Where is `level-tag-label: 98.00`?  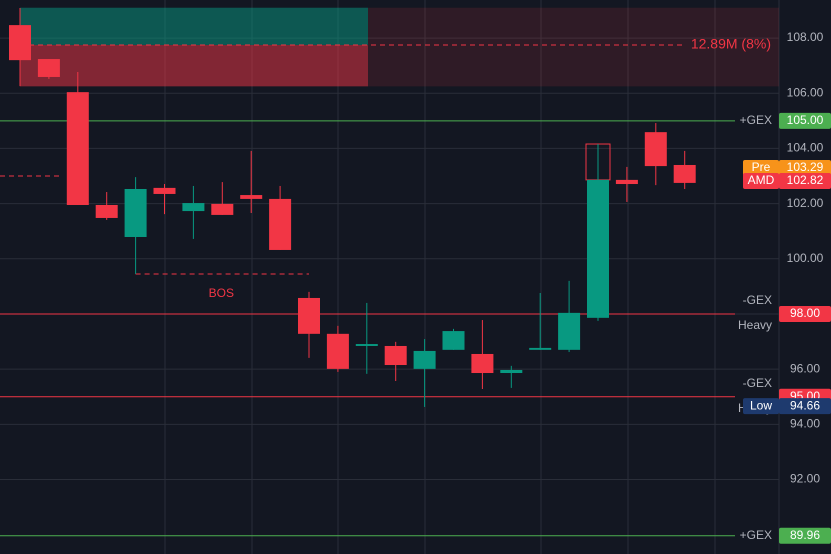
level-tag-label: 98.00 is located at coordinates (805, 313).